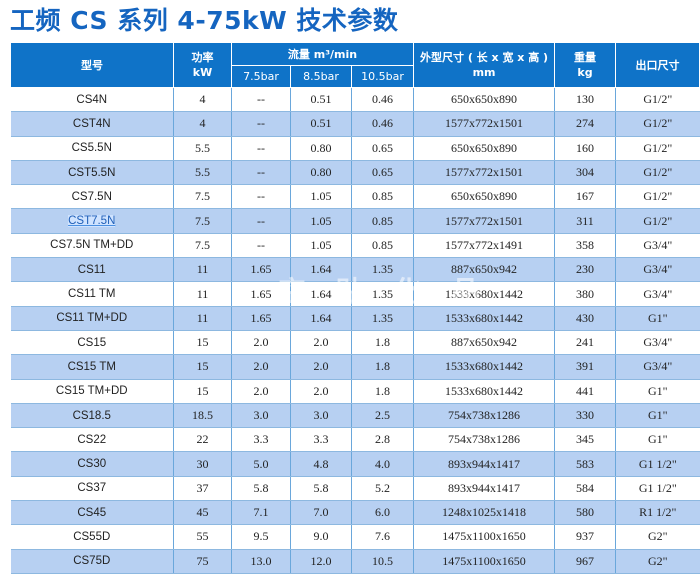  What do you see at coordinates (92, 318) in the screenshot?
I see `cell-model: CS11 TM+DD` at bounding box center [92, 318].